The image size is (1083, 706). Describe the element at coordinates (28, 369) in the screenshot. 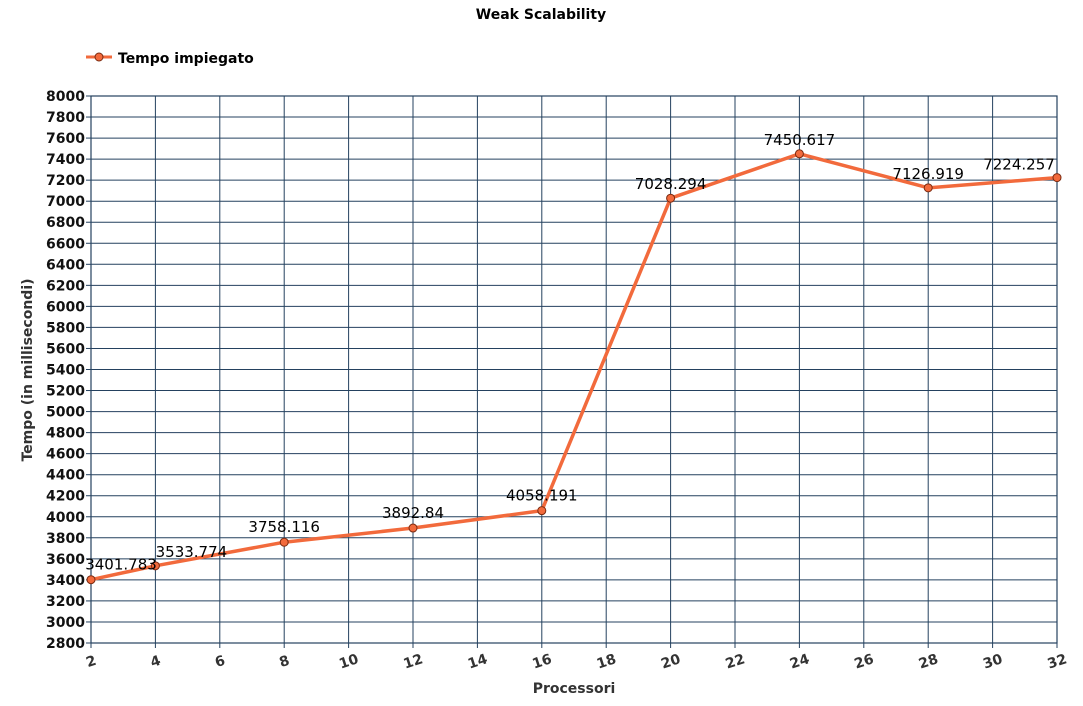

I see `y-axis-label: Tempo (in millisecondi)` at that location.